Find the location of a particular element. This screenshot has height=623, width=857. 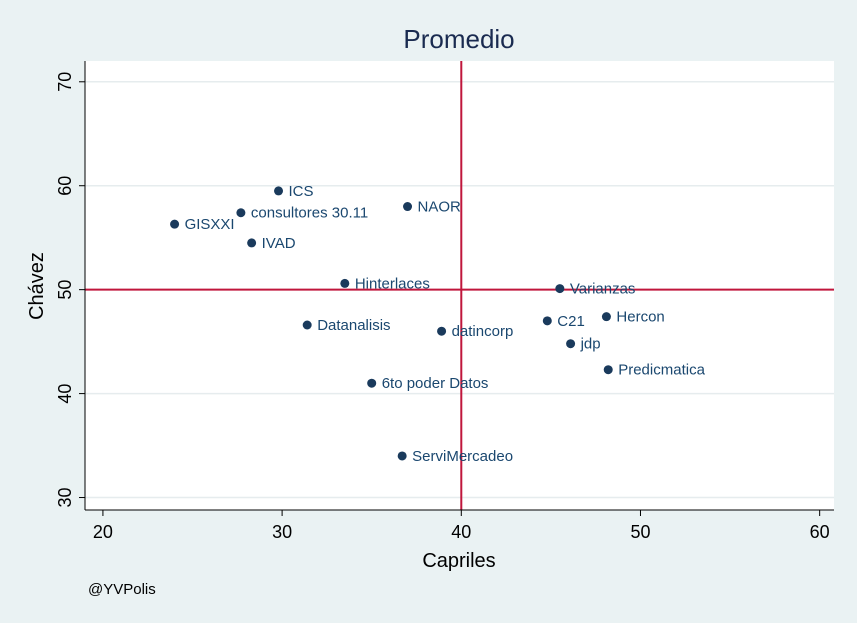

x-tick-label-60: 60 is located at coordinates (820, 532).